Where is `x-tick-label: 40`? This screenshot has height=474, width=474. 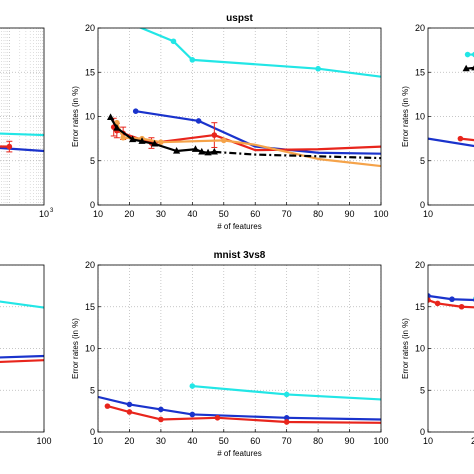 x-tick-label: 40 is located at coordinates (192, 214).